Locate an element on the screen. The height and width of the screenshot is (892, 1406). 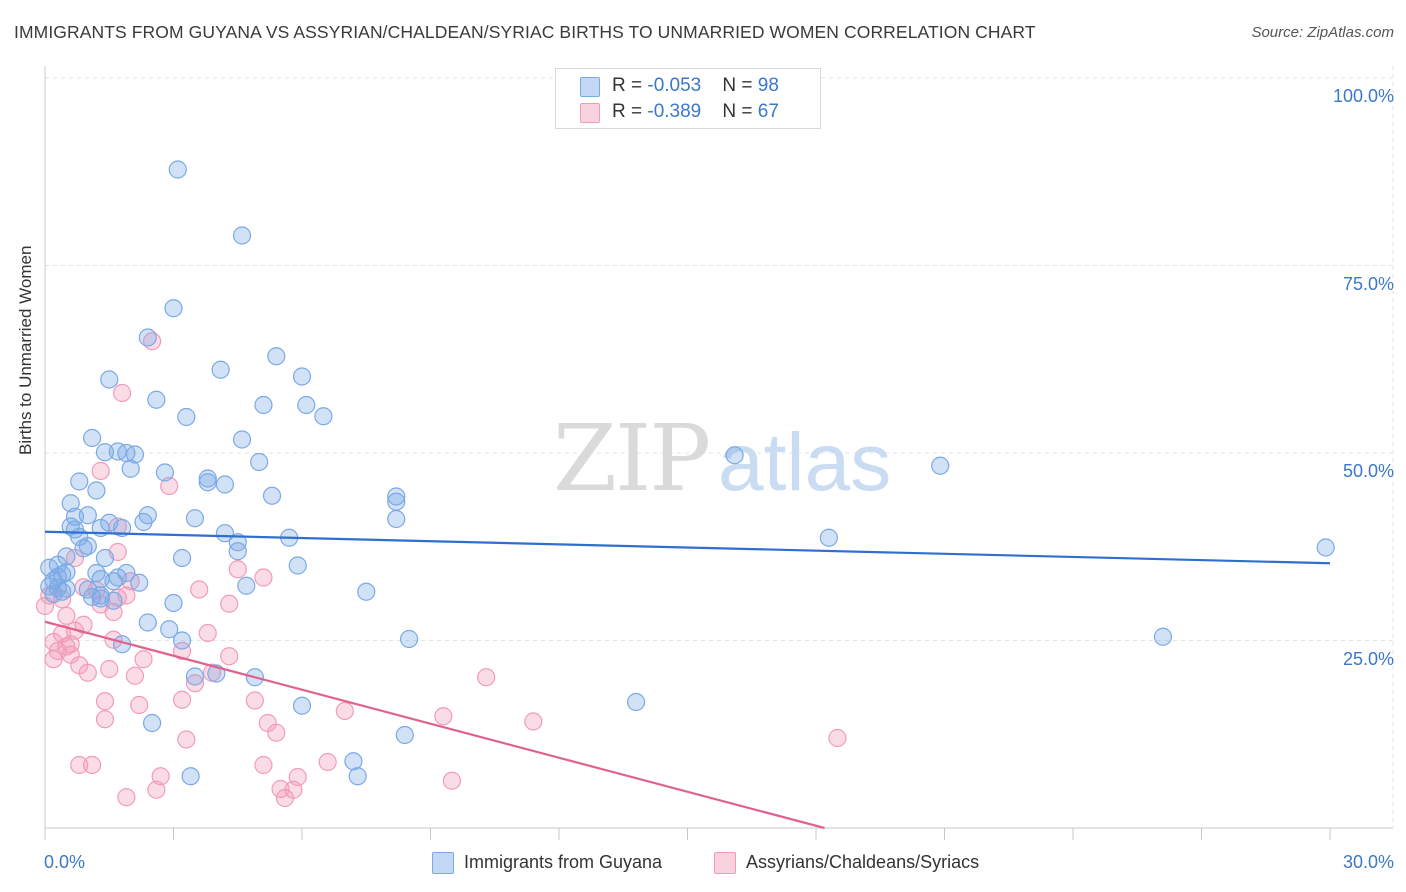
y-tick-label: 100.0% is located at coordinates (1363, 96).